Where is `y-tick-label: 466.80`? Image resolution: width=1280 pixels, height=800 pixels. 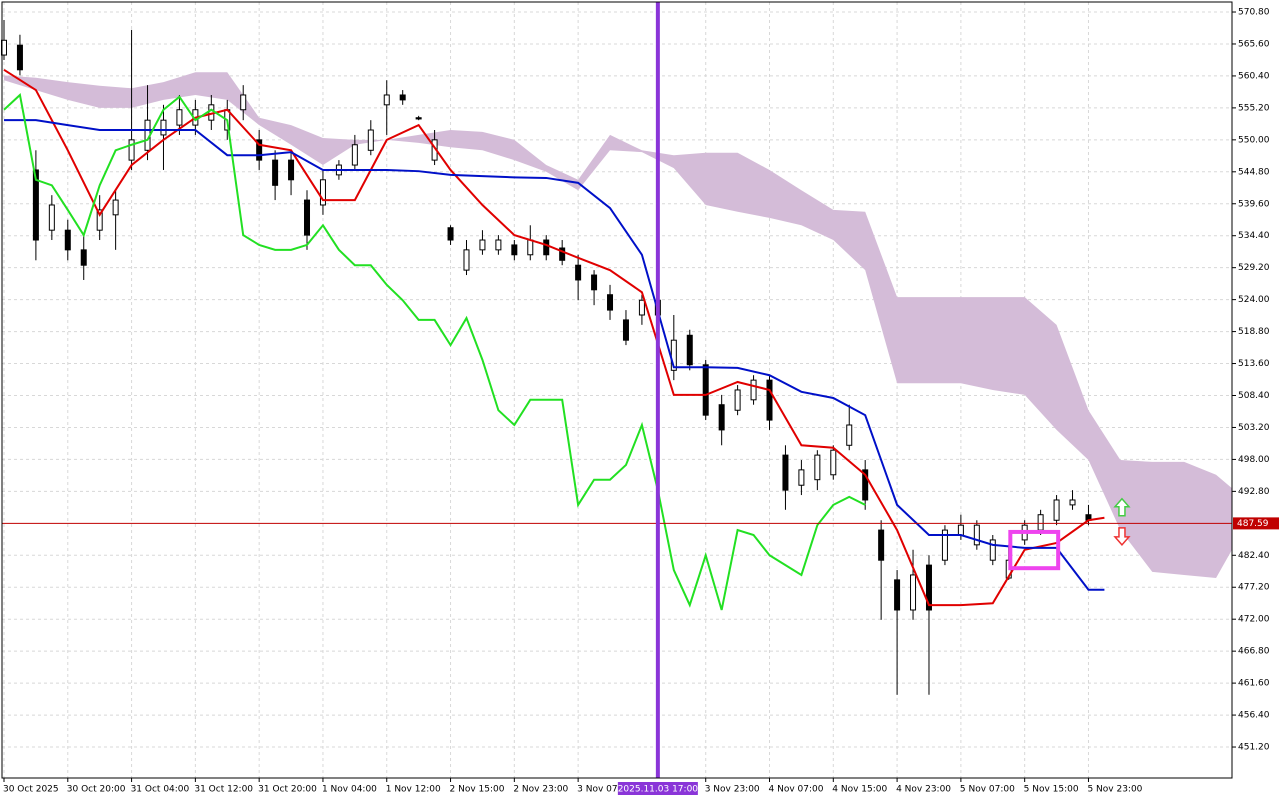 y-tick-label: 466.80 is located at coordinates (1254, 652).